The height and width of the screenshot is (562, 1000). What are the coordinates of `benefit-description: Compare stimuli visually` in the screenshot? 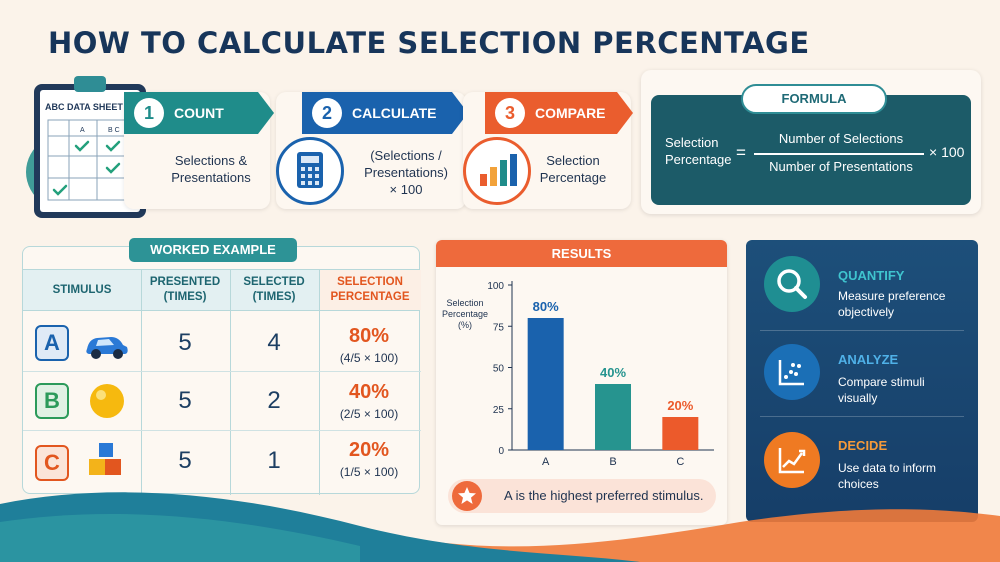 It's located at (881, 390).